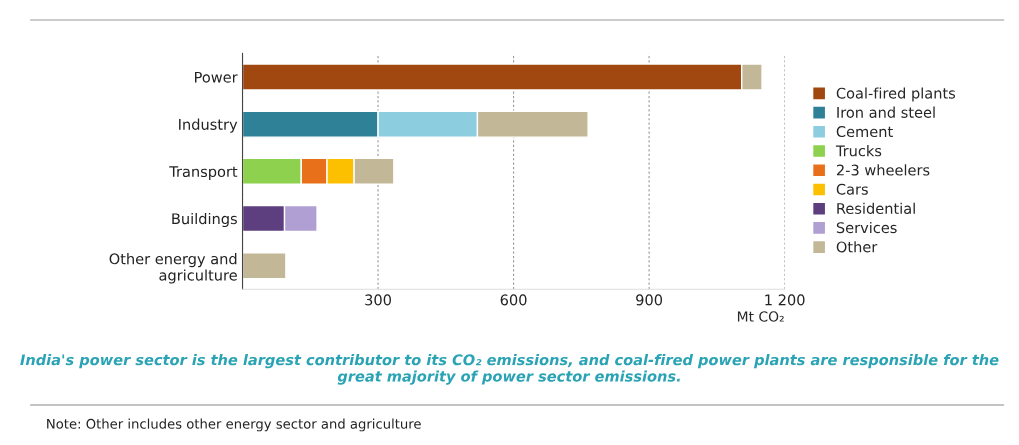 The height and width of the screenshot is (445, 1019). Describe the element at coordinates (852, 189) in the screenshot. I see `legend-label: Cars` at that location.